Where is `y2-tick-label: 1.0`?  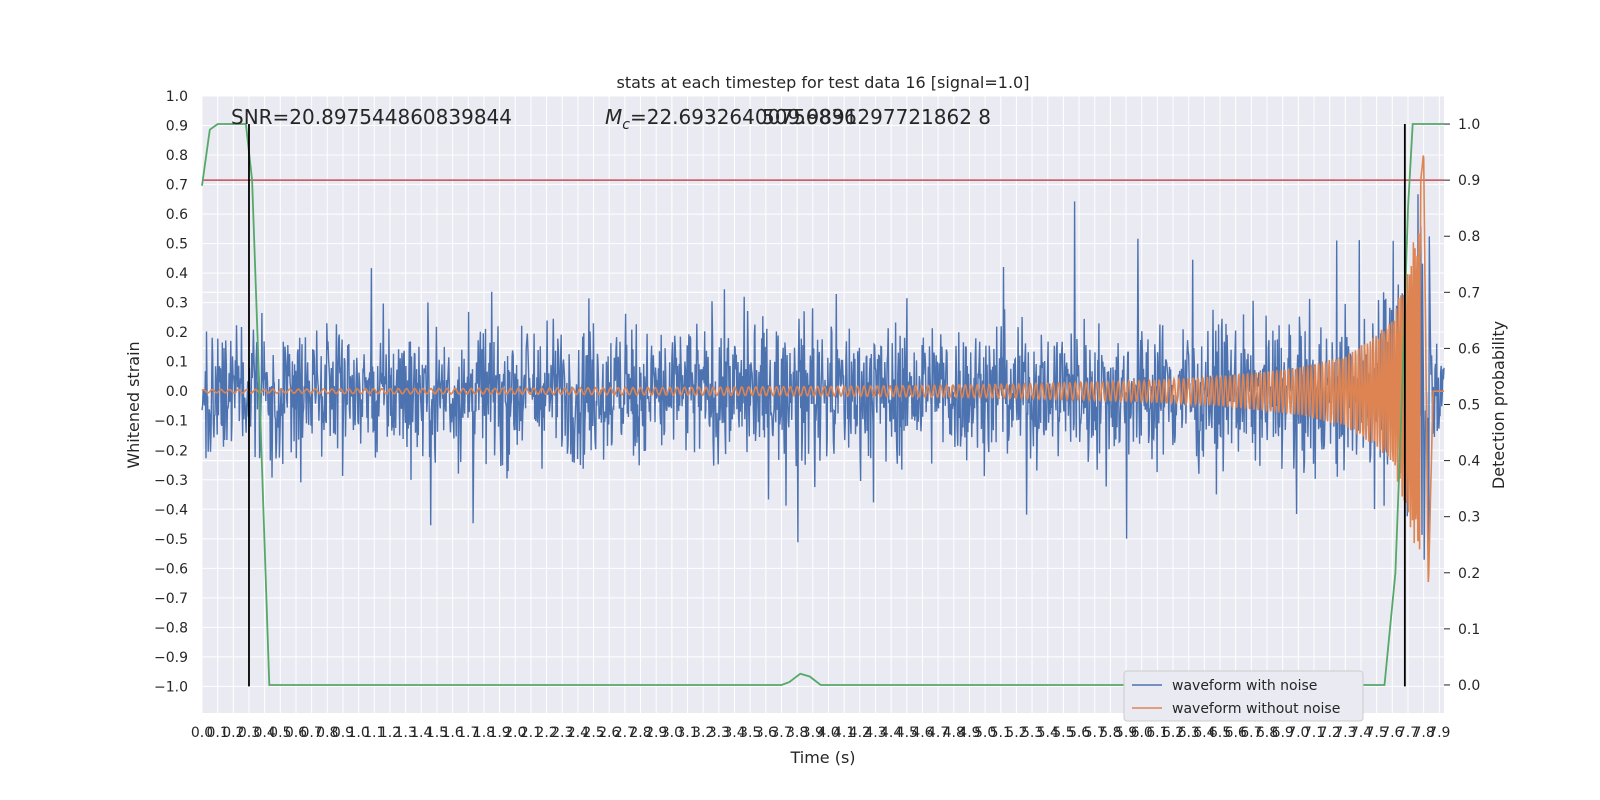
y2-tick-label: 1.0 is located at coordinates (1469, 125).